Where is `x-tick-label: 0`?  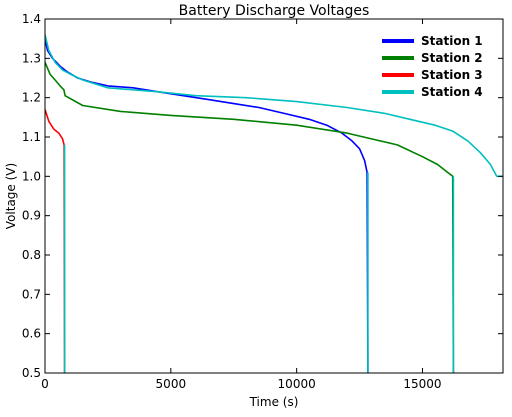
x-tick-label: 0 is located at coordinates (45, 384).